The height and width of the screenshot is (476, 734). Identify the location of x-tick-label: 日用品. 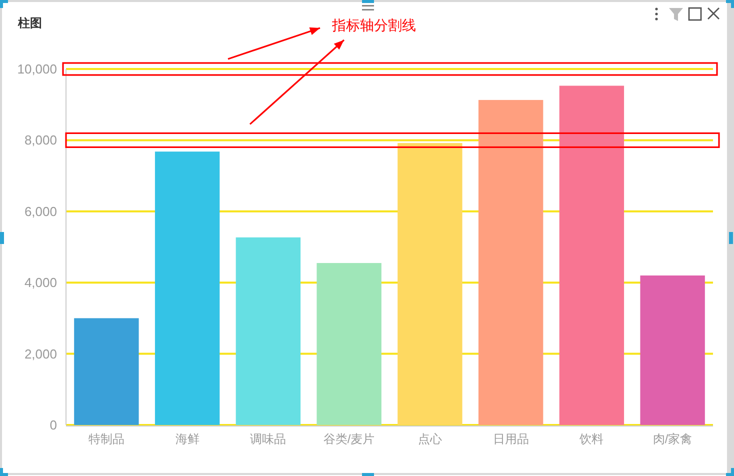
(510, 439).